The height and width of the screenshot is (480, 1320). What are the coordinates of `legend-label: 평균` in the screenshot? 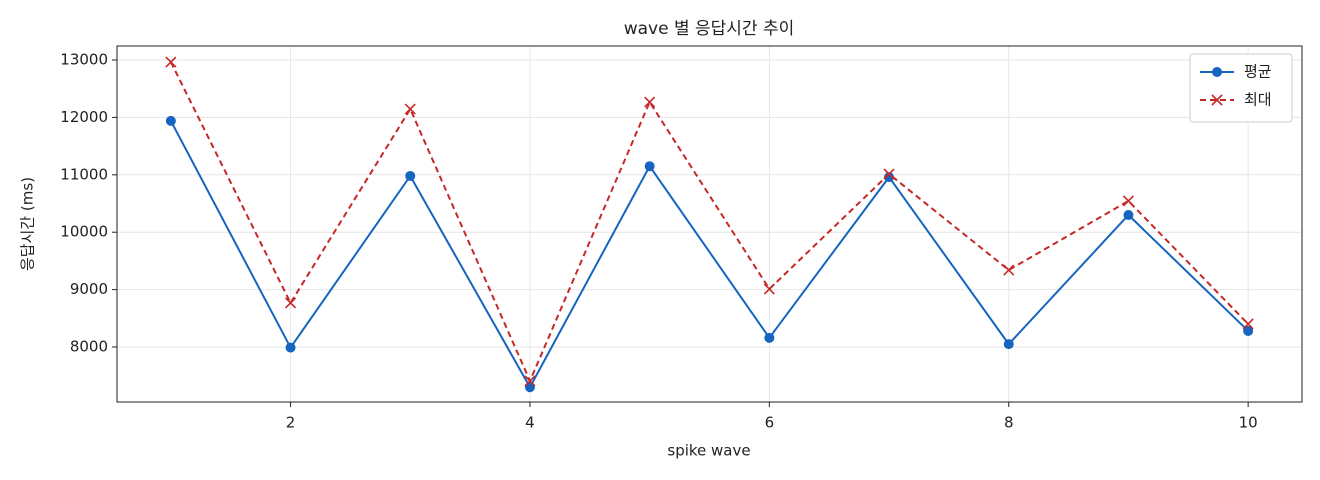 It's located at (1258, 72).